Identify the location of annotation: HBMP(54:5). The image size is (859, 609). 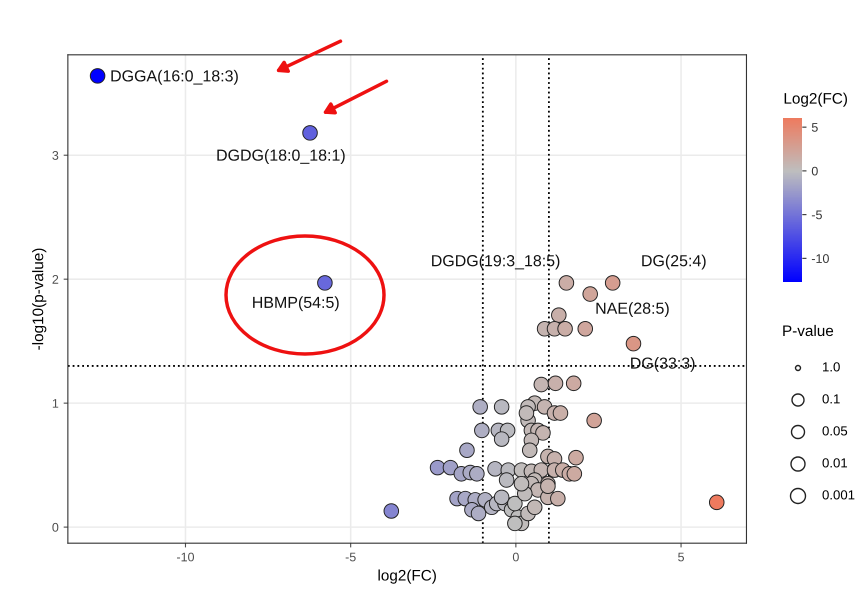
(296, 304).